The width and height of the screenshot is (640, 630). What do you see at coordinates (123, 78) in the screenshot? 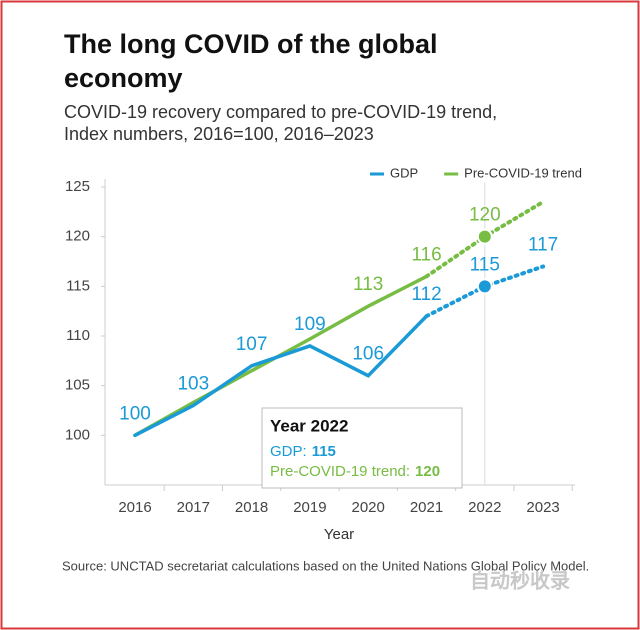
I see `chart-title: economy` at bounding box center [123, 78].